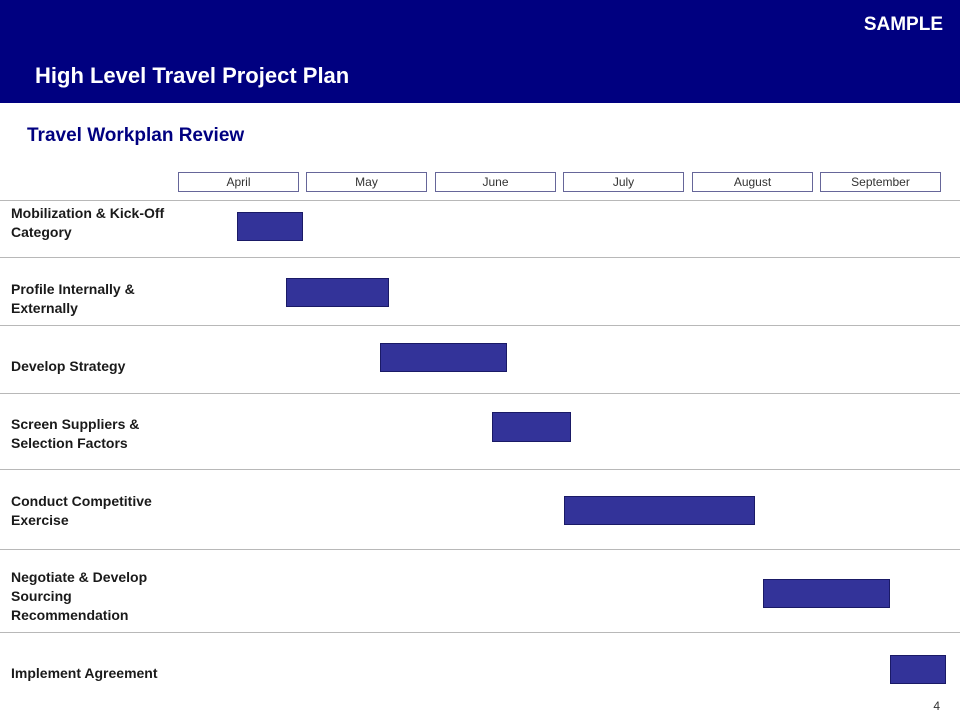 This screenshot has width=960, height=720. I want to click on gantt-bar-screen-suppliers, so click(531, 427).